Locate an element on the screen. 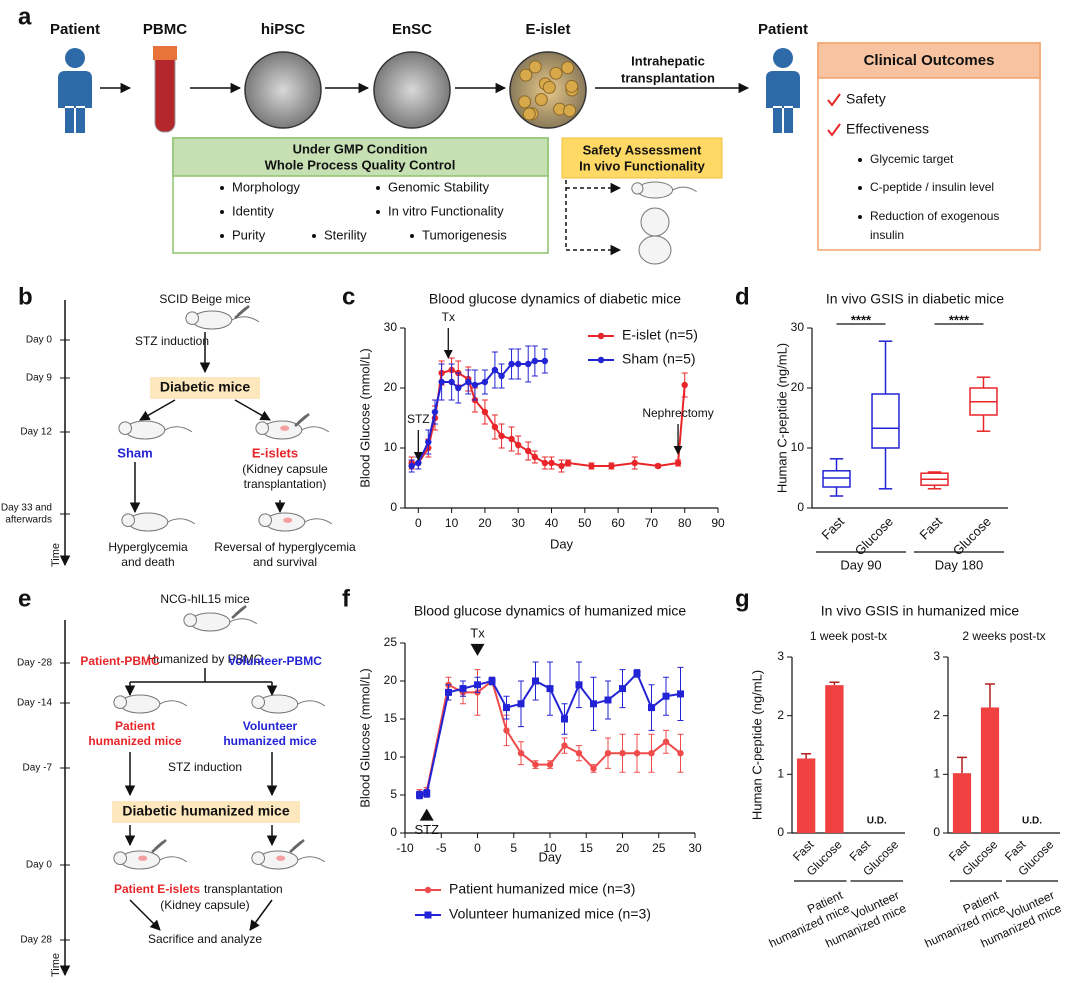 The height and width of the screenshot is (989, 1080). qc-item: Sterility is located at coordinates (345, 234).